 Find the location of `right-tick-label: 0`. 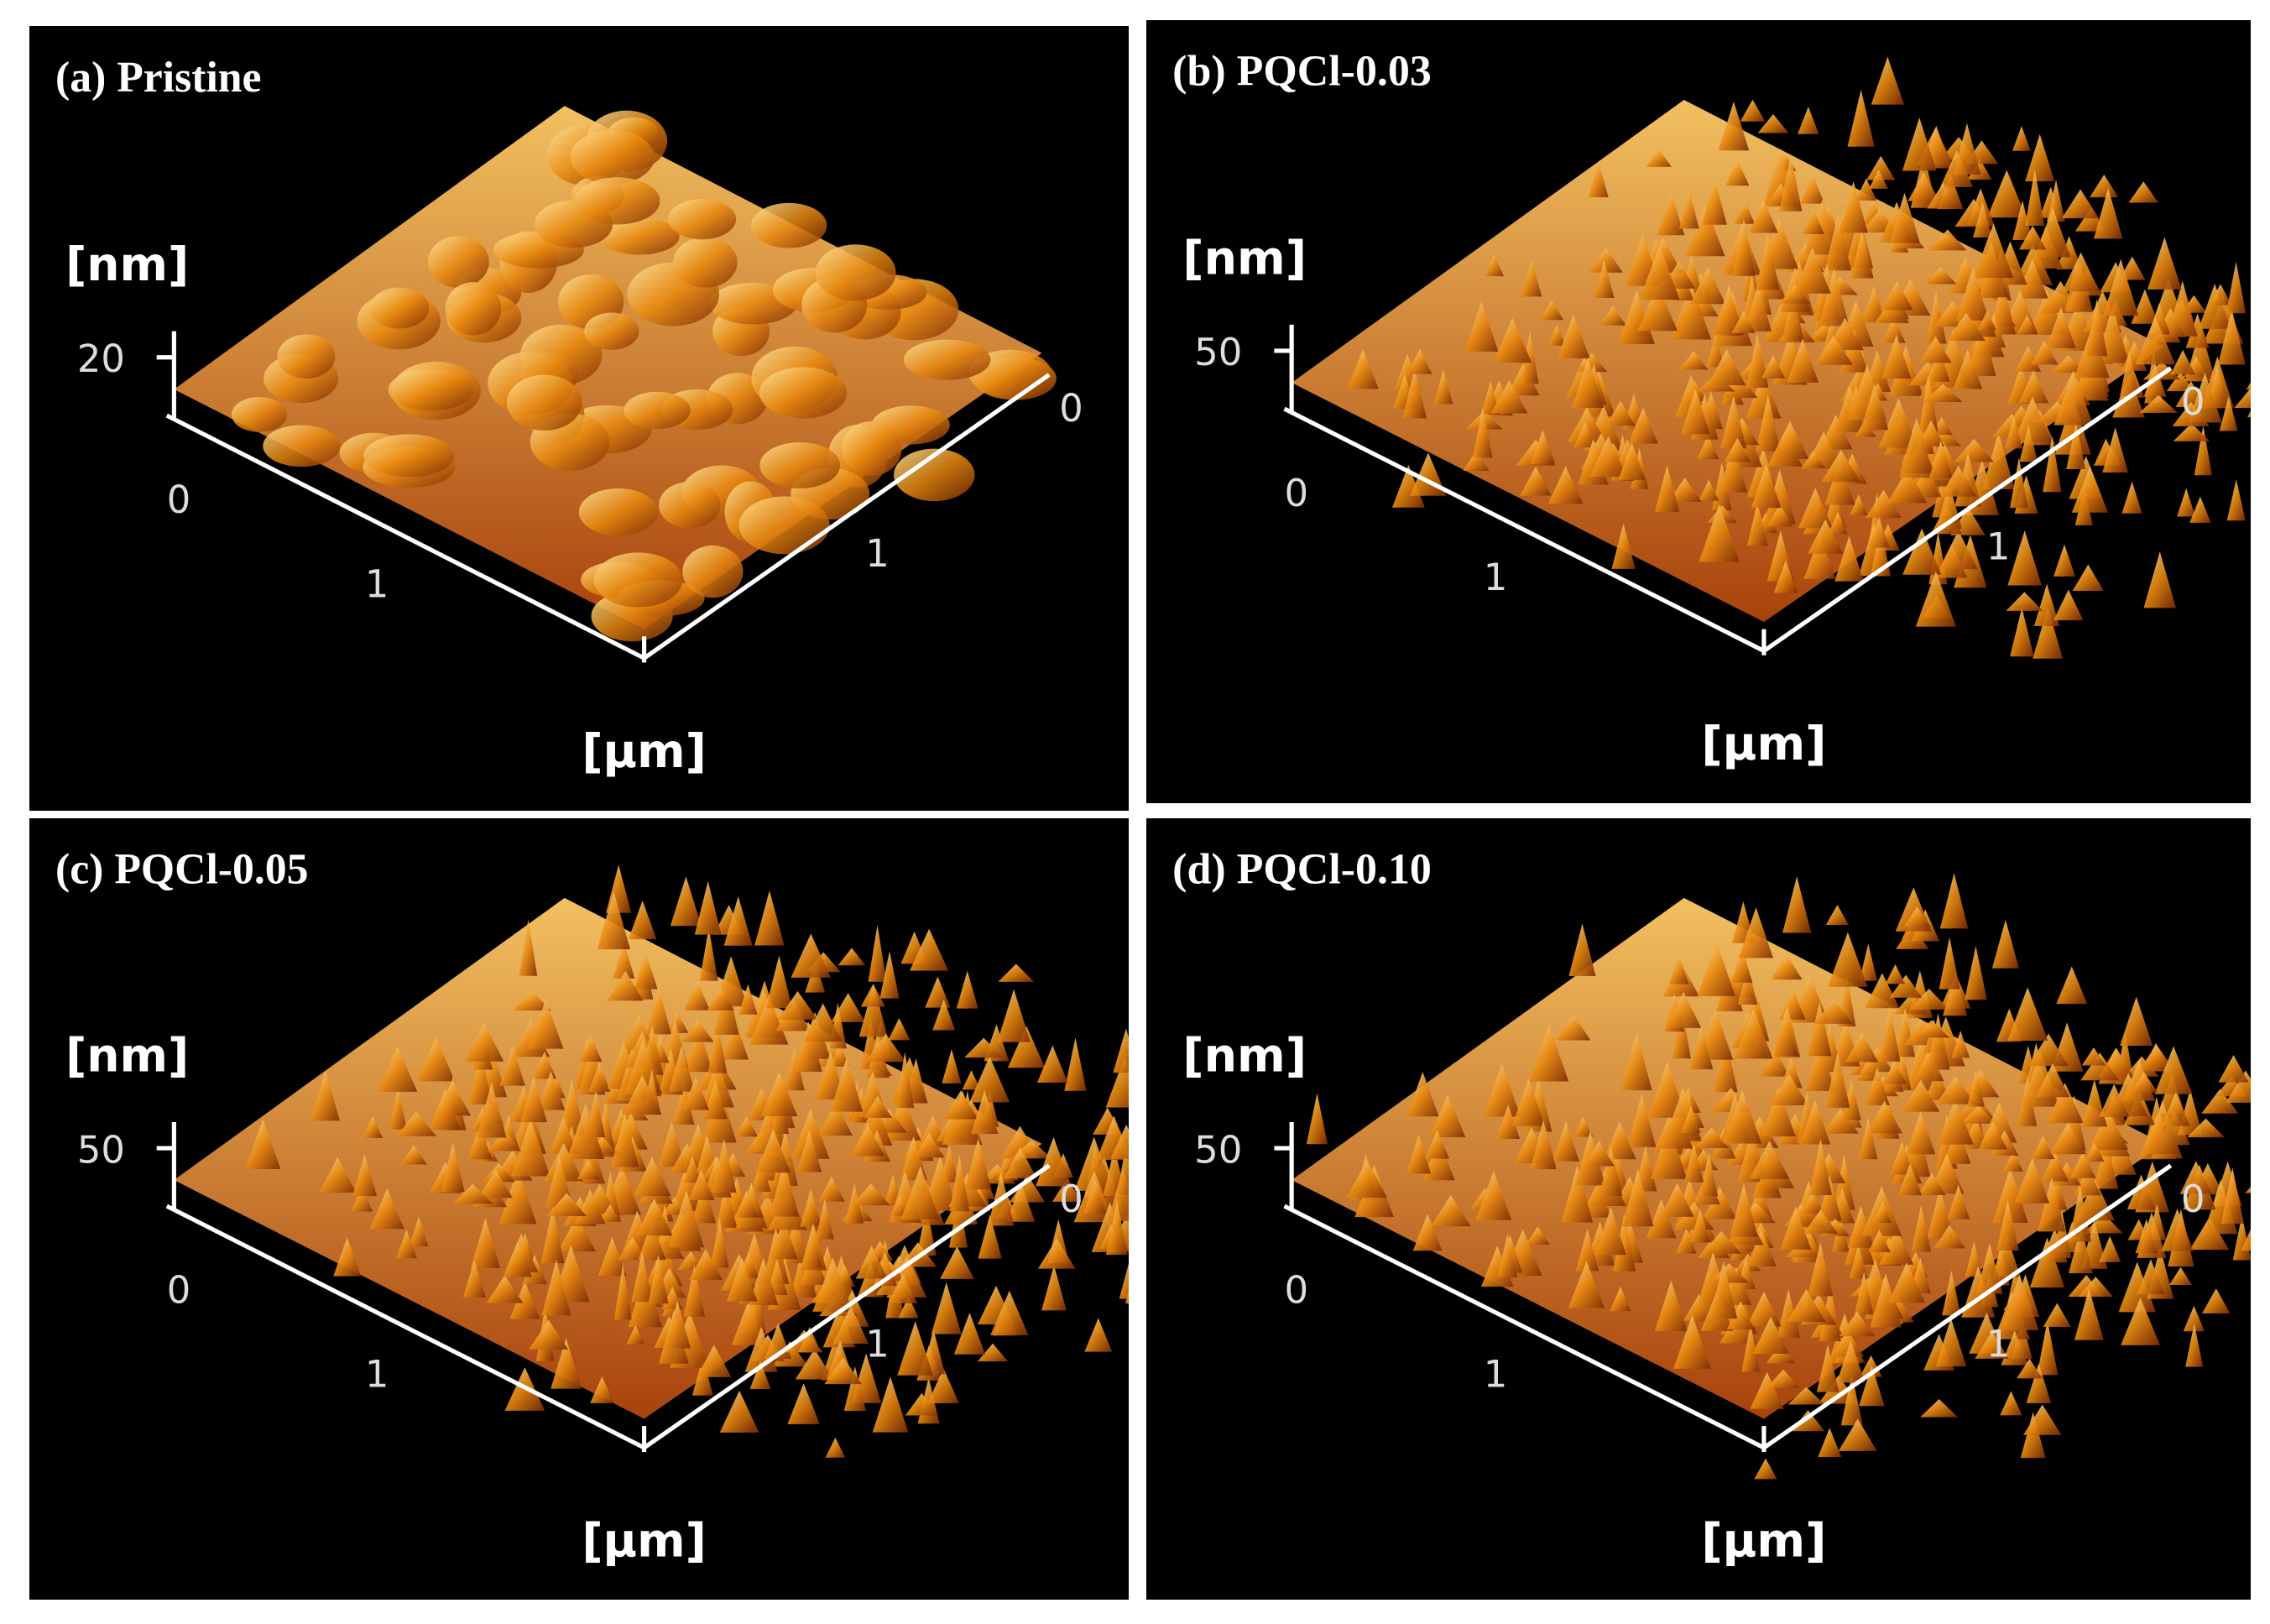

right-tick-label: 0 is located at coordinates (2193, 1199).